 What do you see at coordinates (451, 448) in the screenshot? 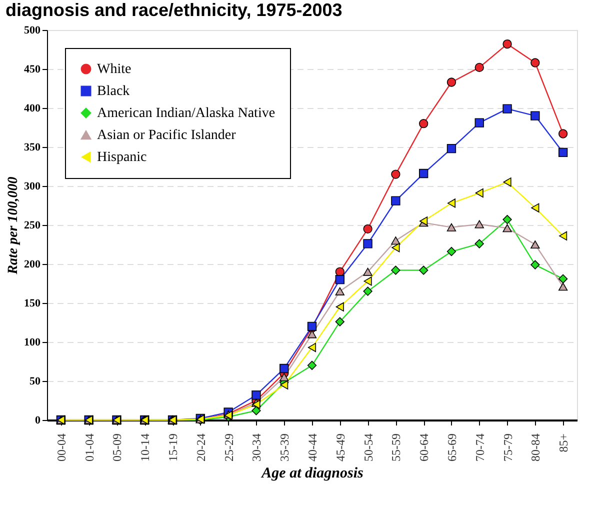
I see `x-tick-label: 65-69` at bounding box center [451, 448].